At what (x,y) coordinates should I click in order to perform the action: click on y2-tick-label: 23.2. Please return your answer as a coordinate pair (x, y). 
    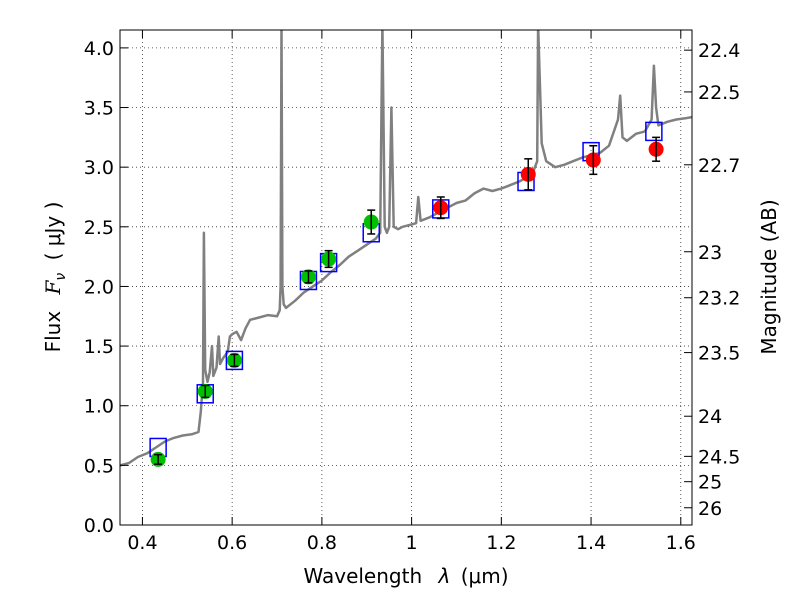
    Looking at the image, I should click on (719, 299).